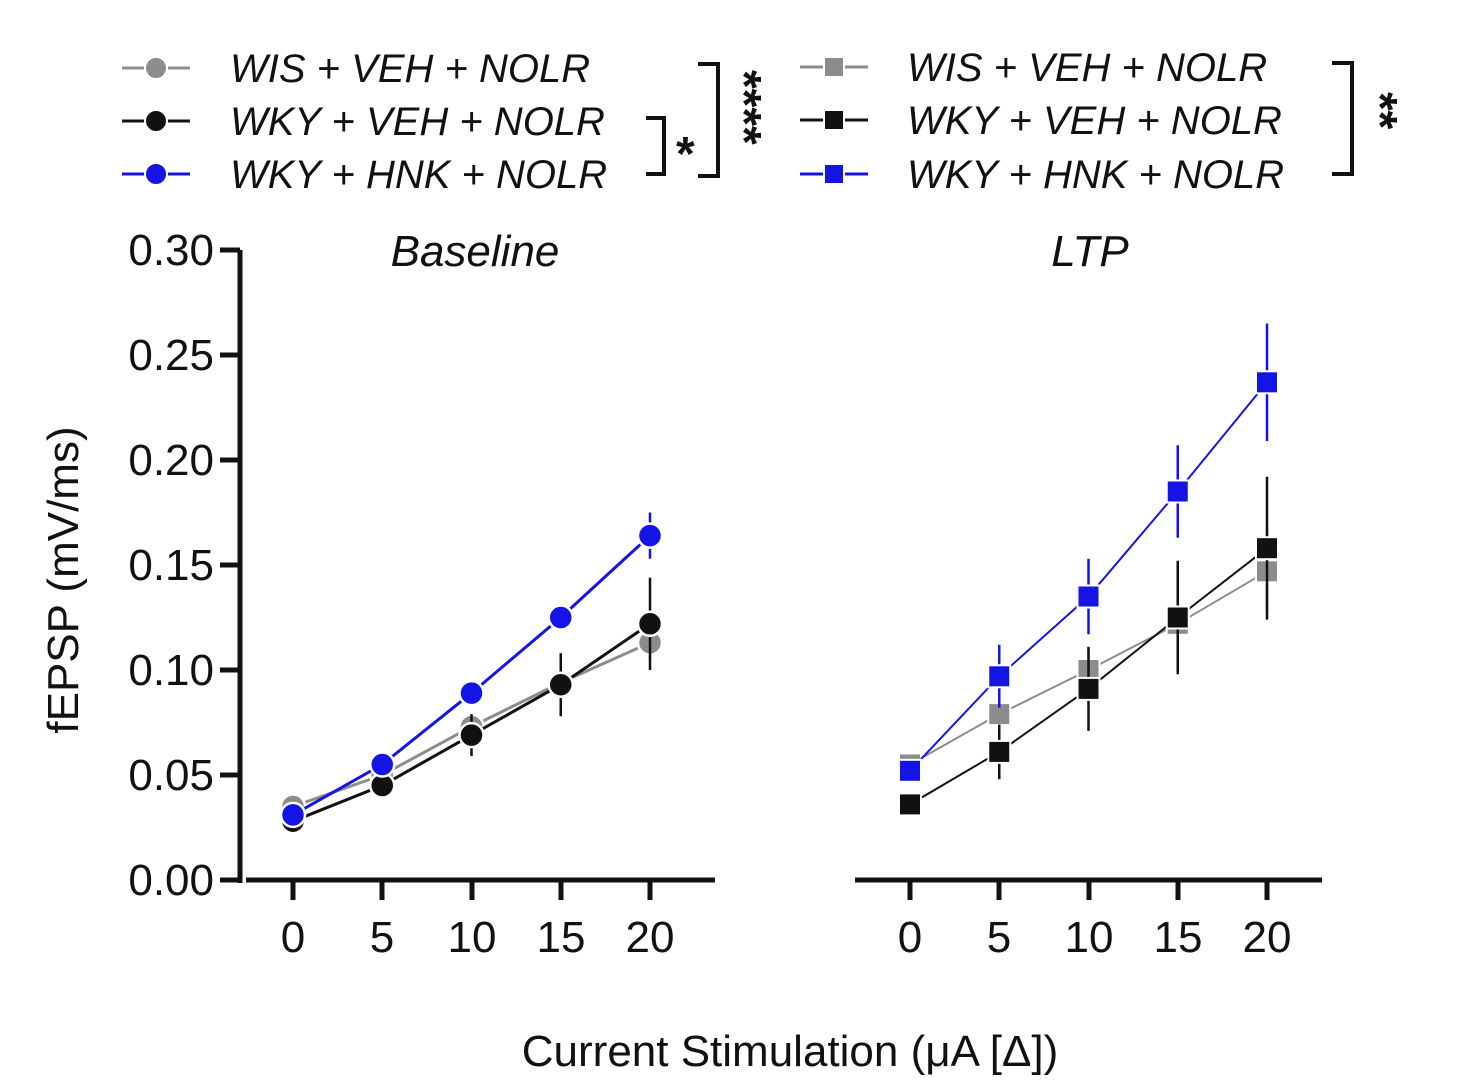 The height and width of the screenshot is (1080, 1471). I want to click on y-tick-label: 0.20, so click(171, 460).